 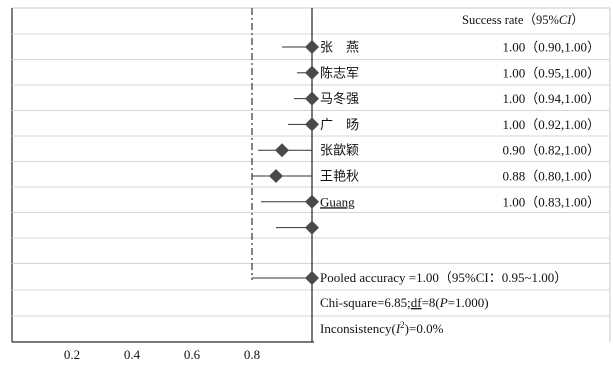 What do you see at coordinates (252, 354) in the screenshot?
I see `x-tick-label: 0.8` at bounding box center [252, 354].